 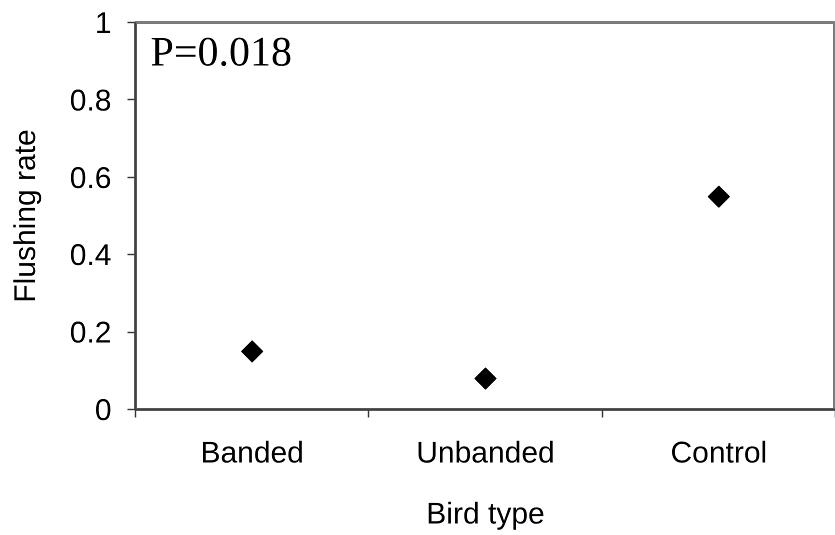 What do you see at coordinates (103, 23) in the screenshot?
I see `y-tick-label: 1` at bounding box center [103, 23].